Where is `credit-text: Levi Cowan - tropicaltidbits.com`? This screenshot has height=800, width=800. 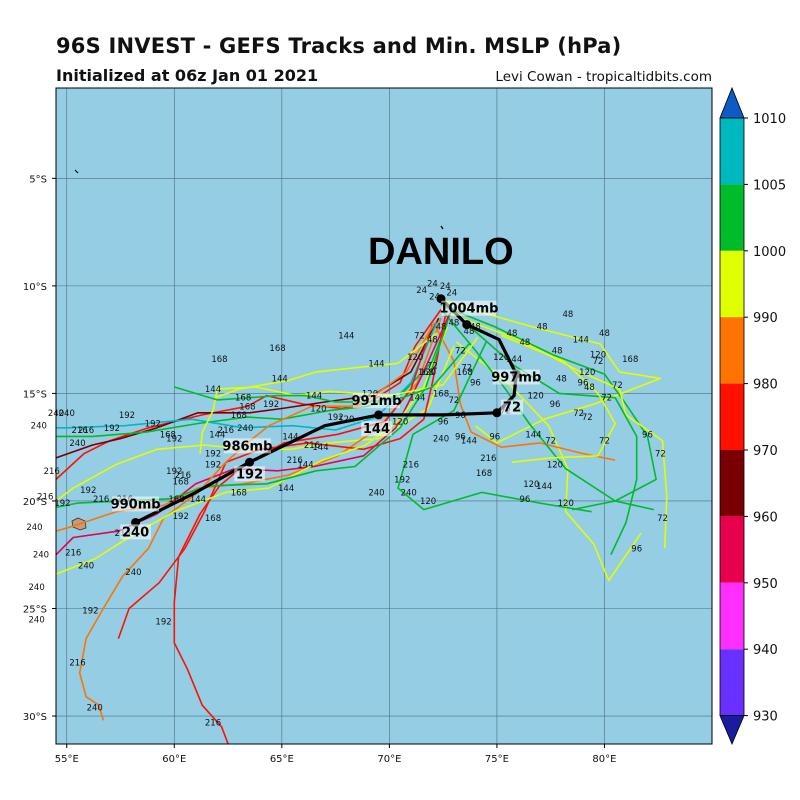 credit-text: Levi Cowan - tropicaltidbits.com is located at coordinates (603, 77).